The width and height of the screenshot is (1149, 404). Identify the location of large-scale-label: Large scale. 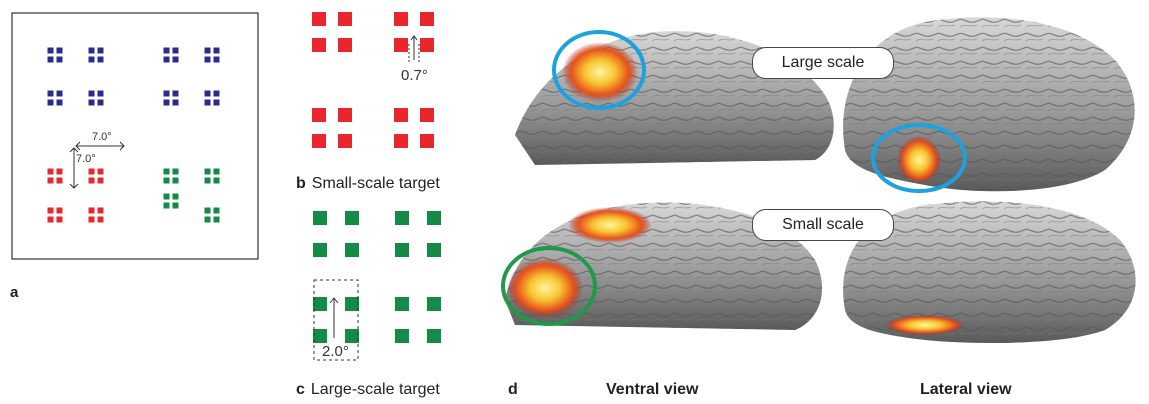
(823, 63).